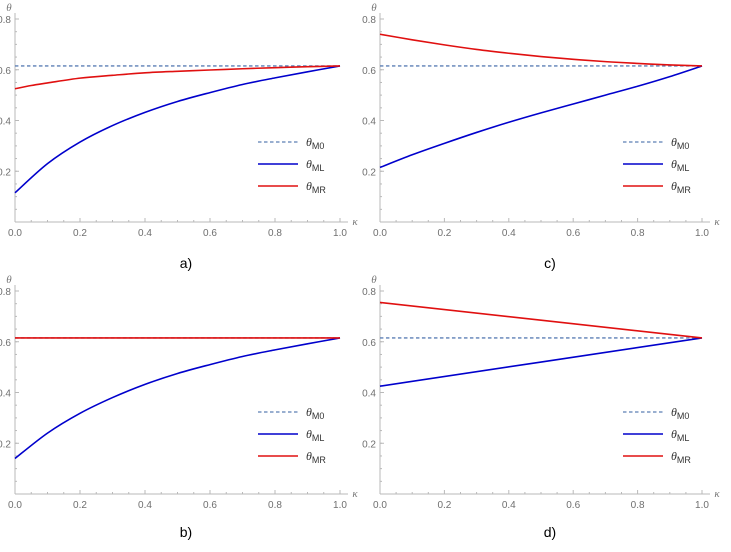 This screenshot has height=552, width=731. Describe the element at coordinates (186, 263) in the screenshot. I see `panel-caption: a)` at that location.